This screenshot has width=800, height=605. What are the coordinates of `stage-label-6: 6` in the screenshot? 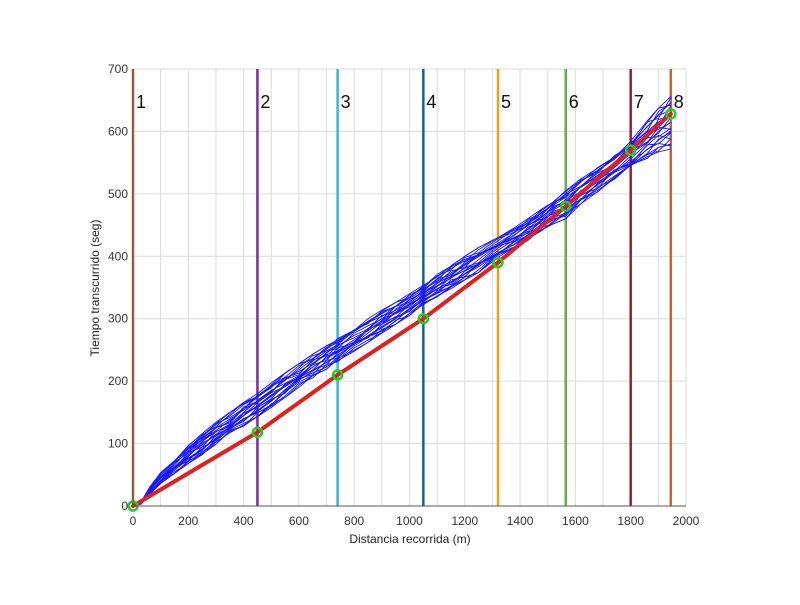 It's located at (574, 102).